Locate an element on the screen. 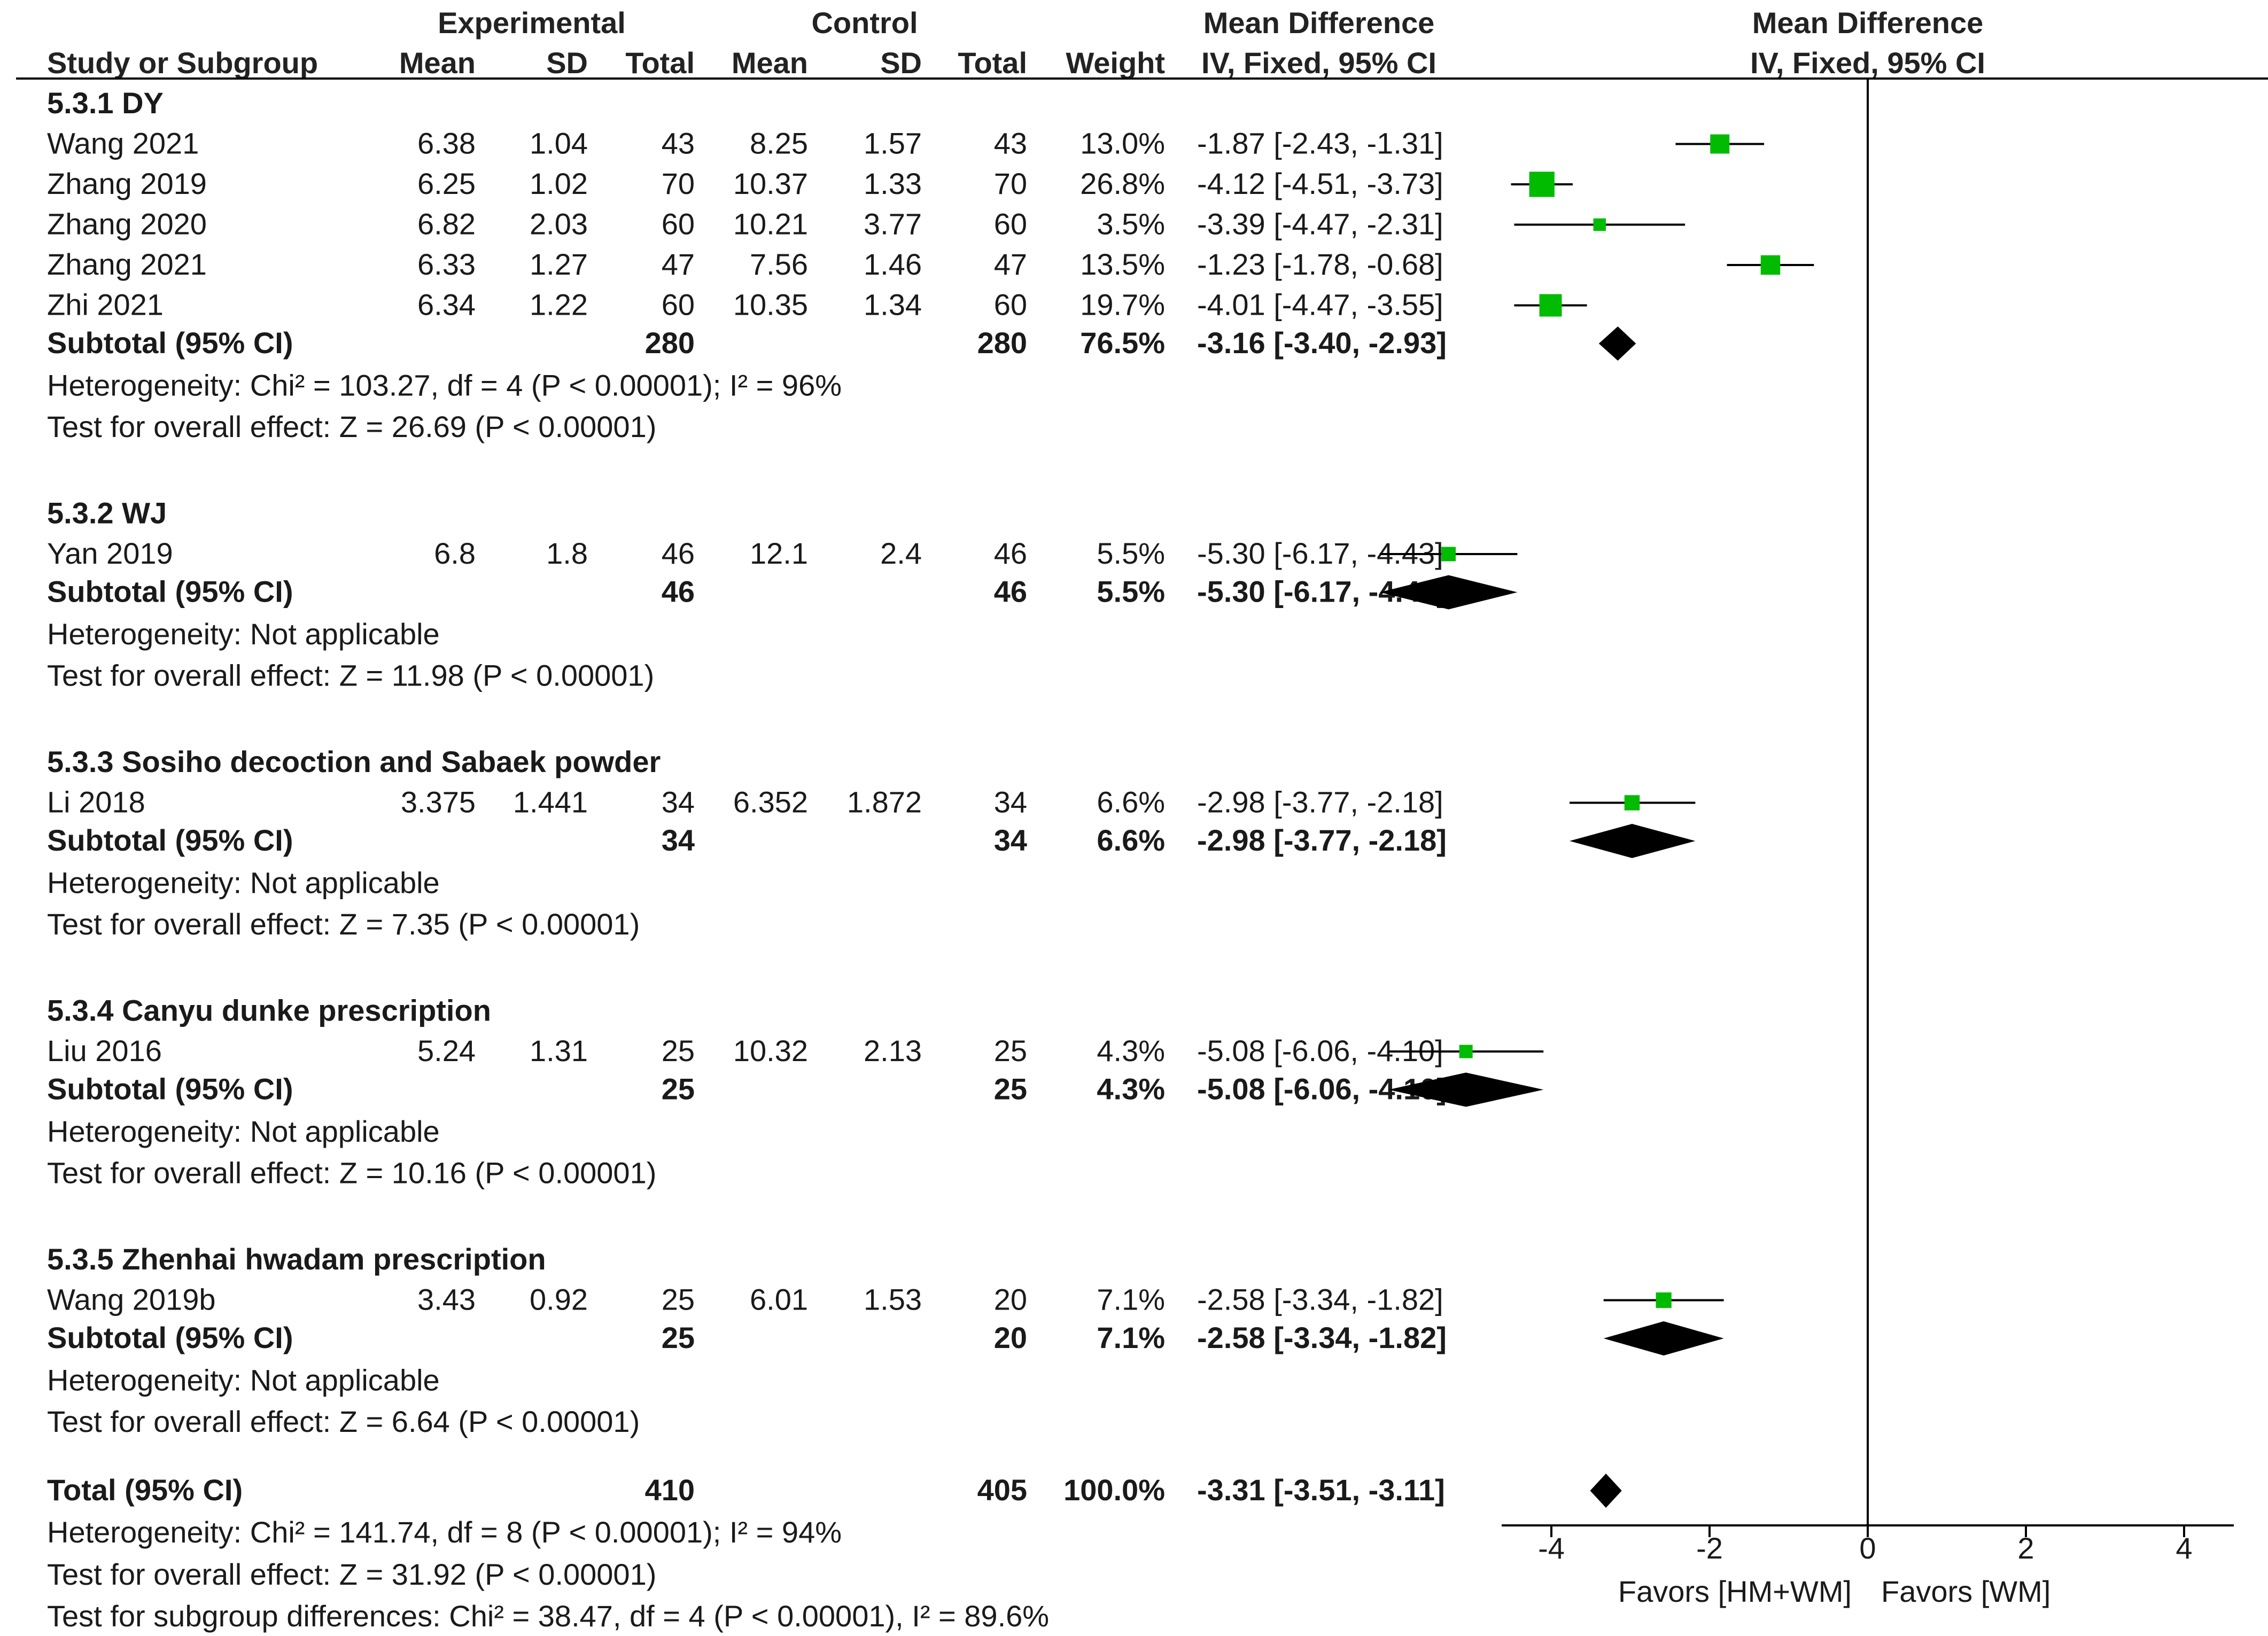 This screenshot has width=2268, height=1636. ctrl-sd: 2.13 is located at coordinates (893, 1051).